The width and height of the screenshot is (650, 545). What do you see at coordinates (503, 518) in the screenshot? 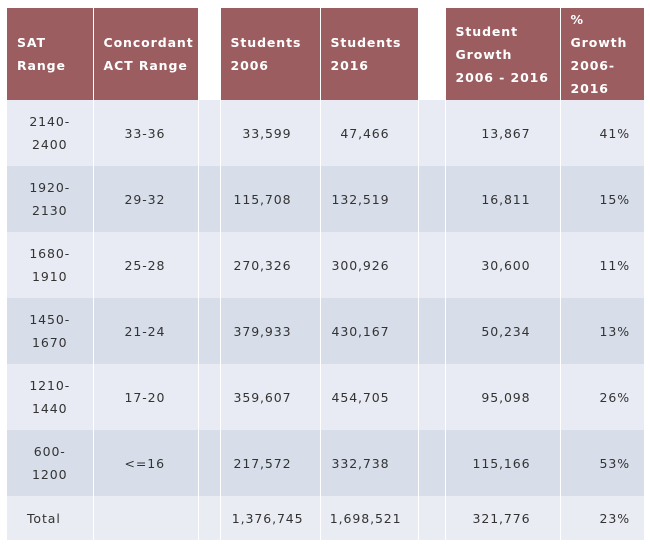
I see `total-student-growth: 321,776` at bounding box center [503, 518].